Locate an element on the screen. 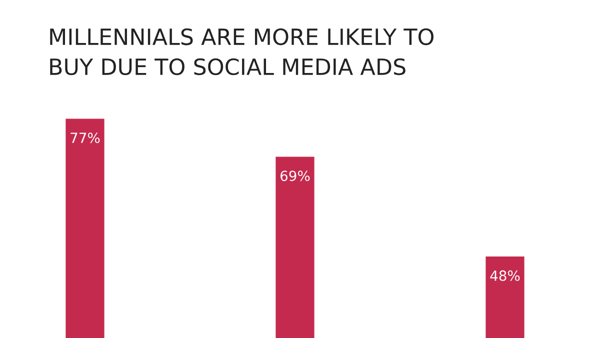  chart-title: MILLENNIALS ARE MORE LIKELY TO BUY DUE TO SOCIAL MEDIA ADS is located at coordinates (242, 52).